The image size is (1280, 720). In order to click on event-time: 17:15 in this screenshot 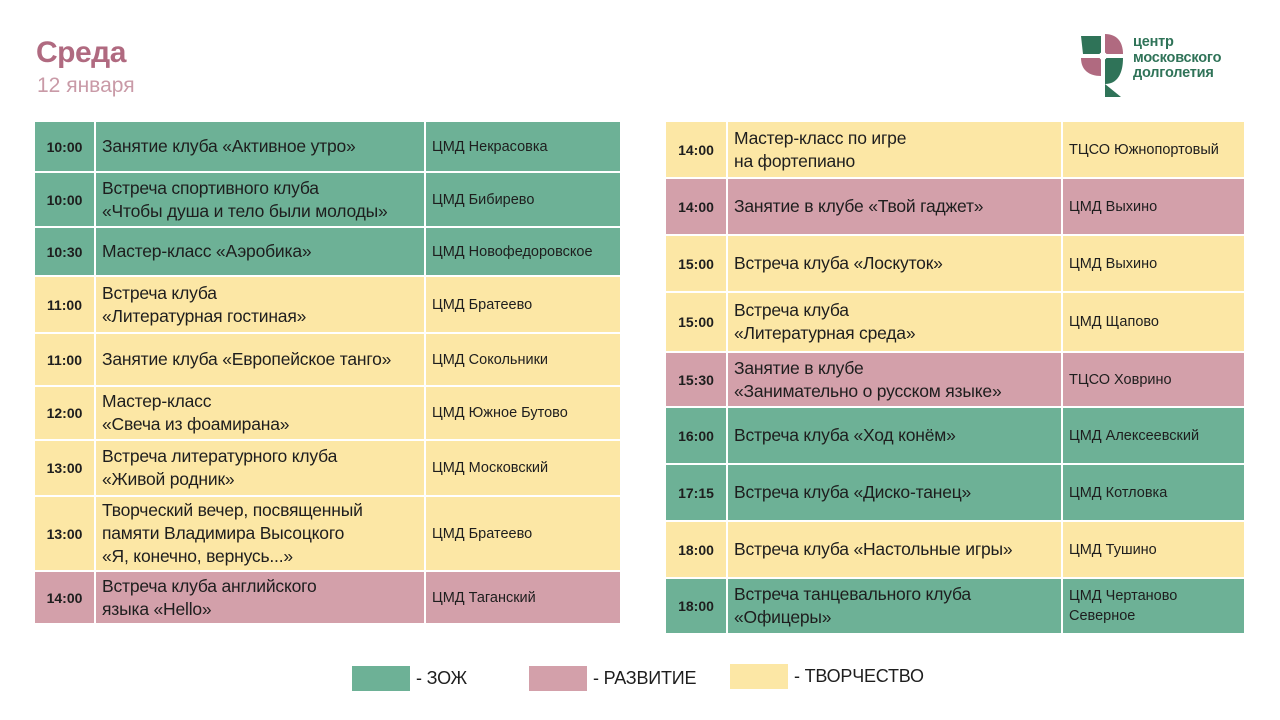, I will do `click(697, 493)`.